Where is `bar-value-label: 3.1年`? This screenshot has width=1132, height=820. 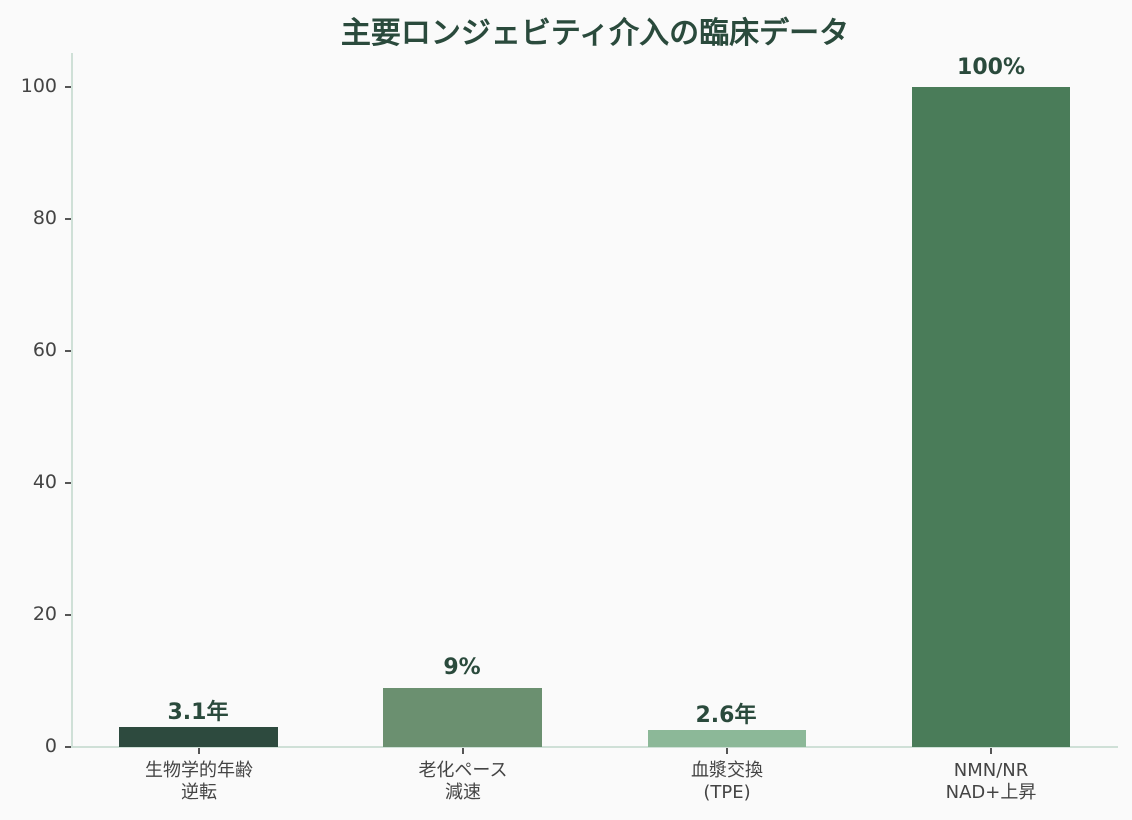
bar-value-label: 3.1年 is located at coordinates (198, 712).